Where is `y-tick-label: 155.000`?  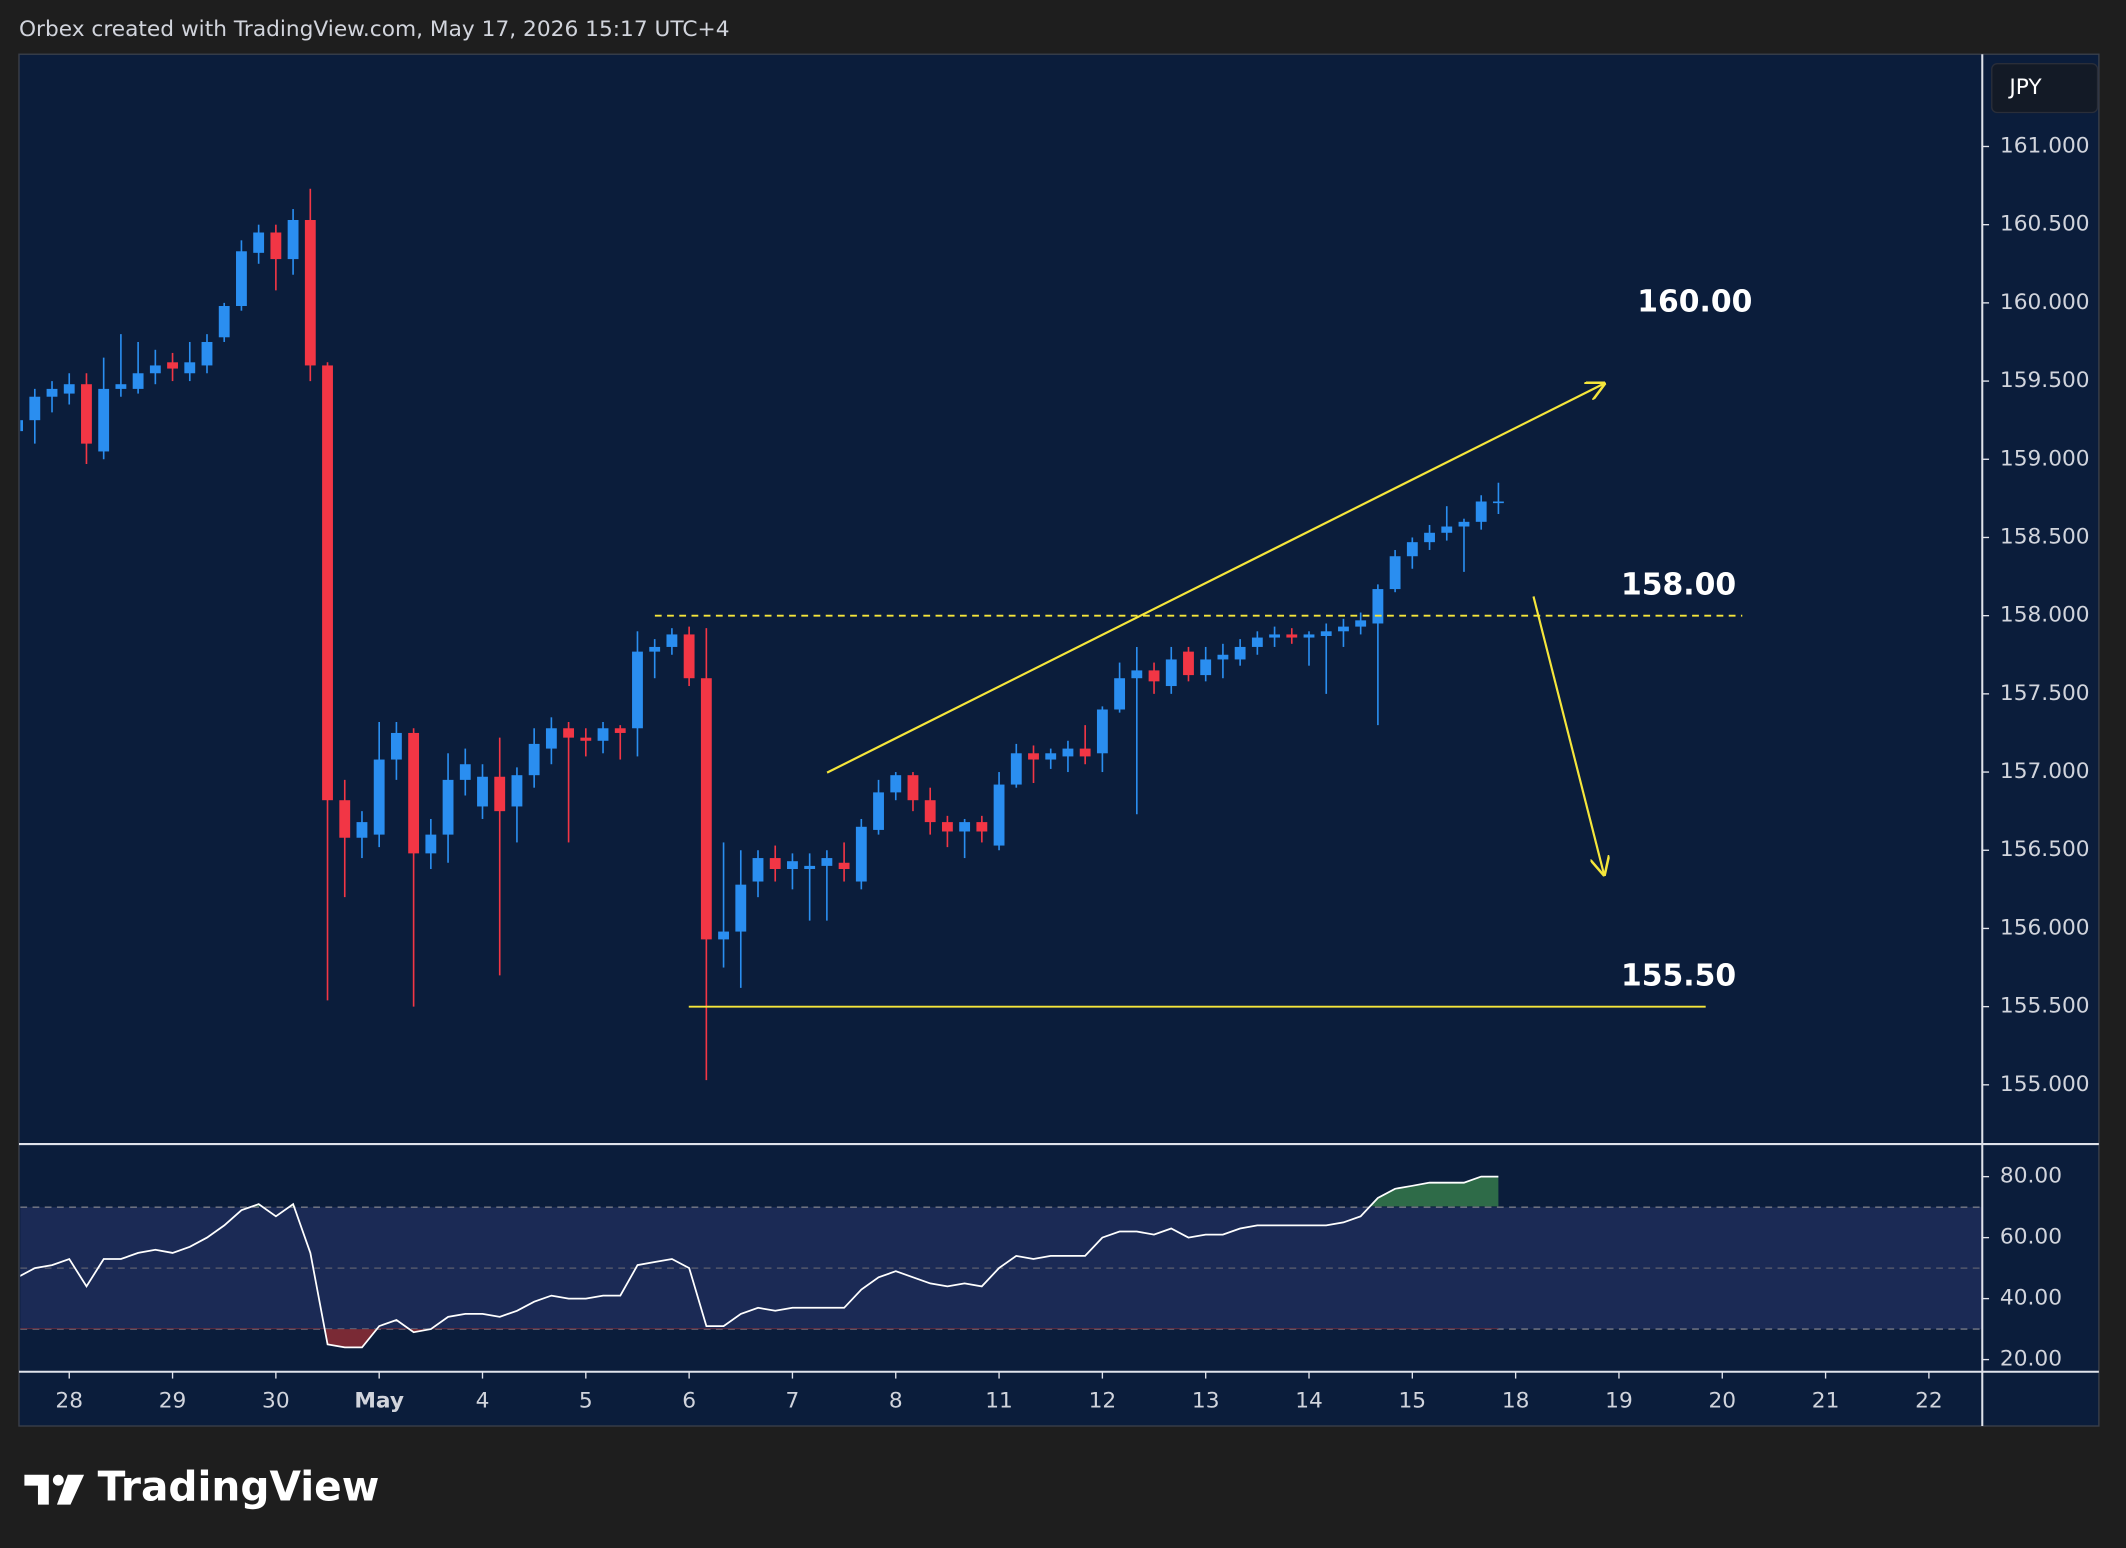
y-tick-label: 155.000 is located at coordinates (2045, 1084).